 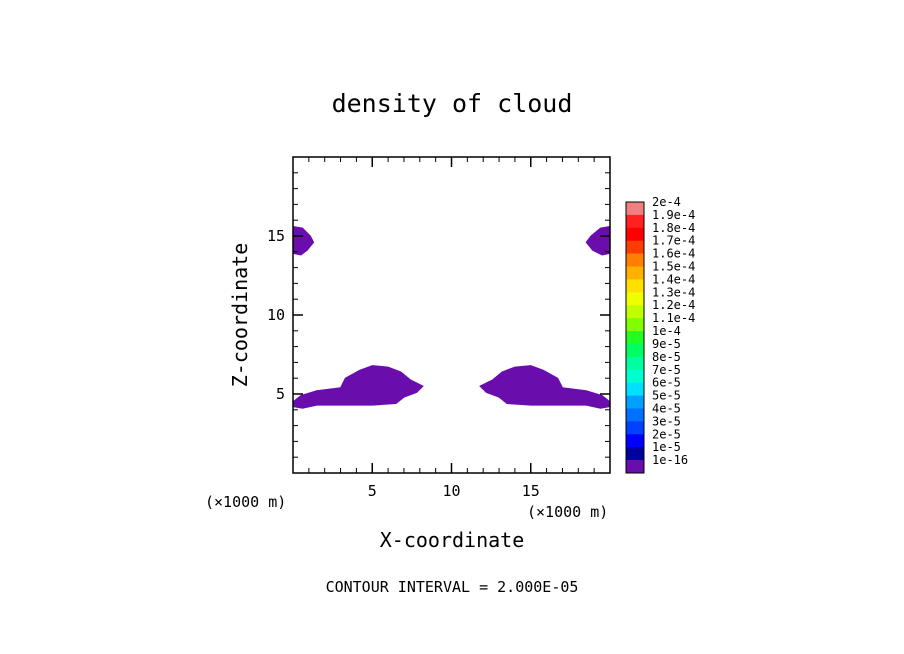 I want to click on legend-label: 3e-5, so click(x=666, y=421).